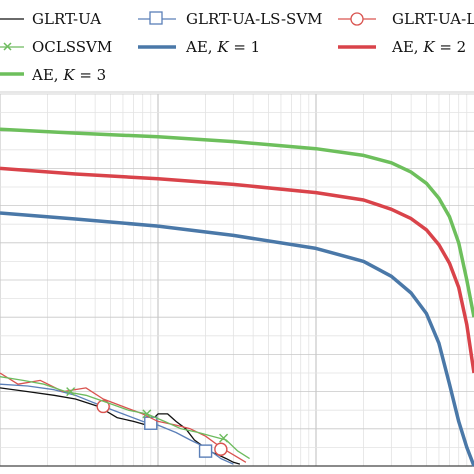  Describe the element at coordinates (7, 46) in the screenshot. I see `legend-marker-x` at that location.